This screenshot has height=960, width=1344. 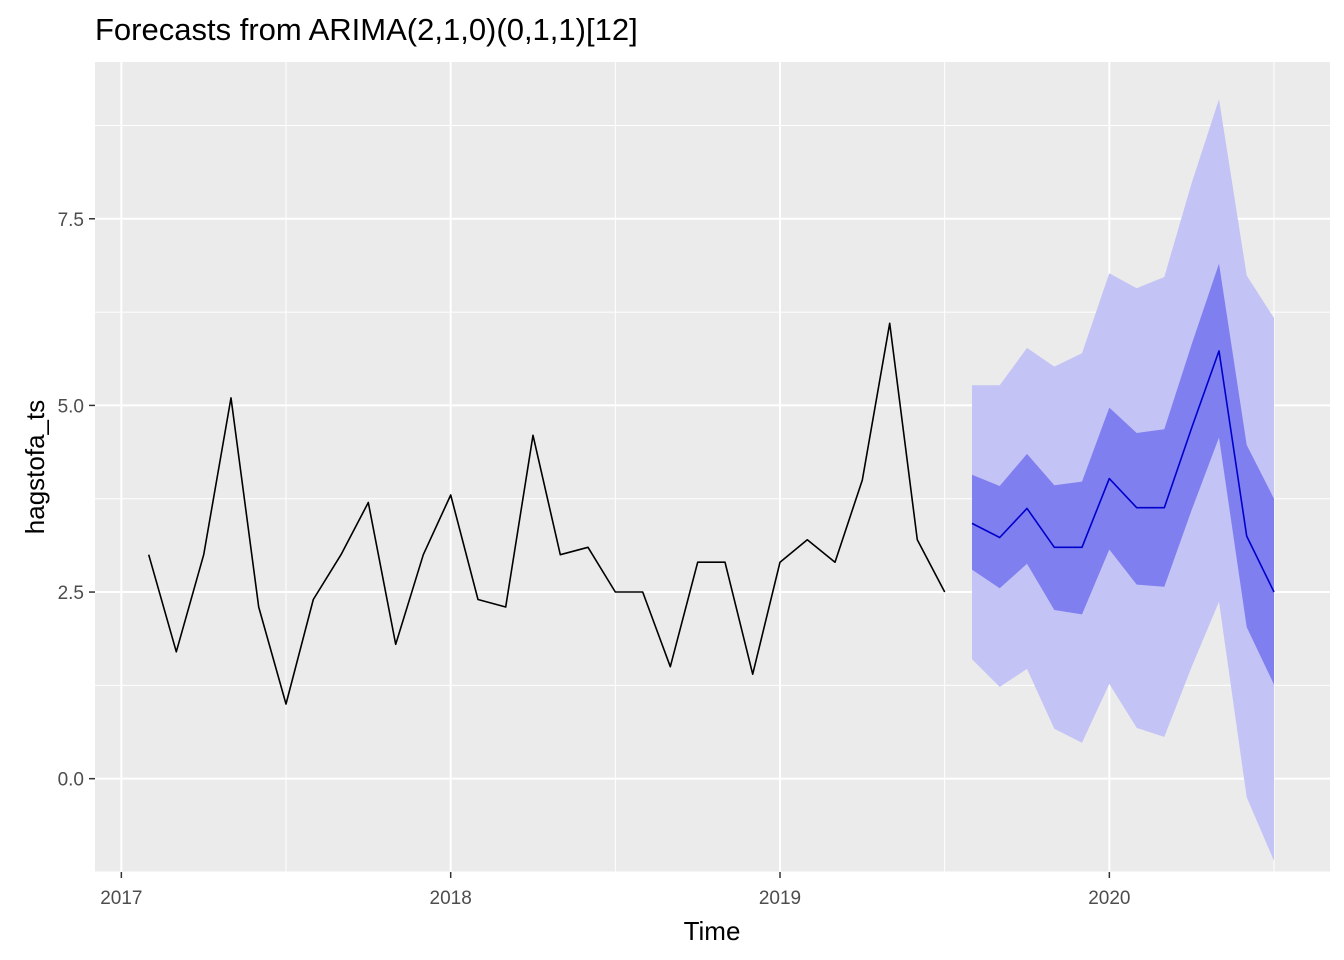 I want to click on x-tick-label: 2018, so click(x=451, y=898).